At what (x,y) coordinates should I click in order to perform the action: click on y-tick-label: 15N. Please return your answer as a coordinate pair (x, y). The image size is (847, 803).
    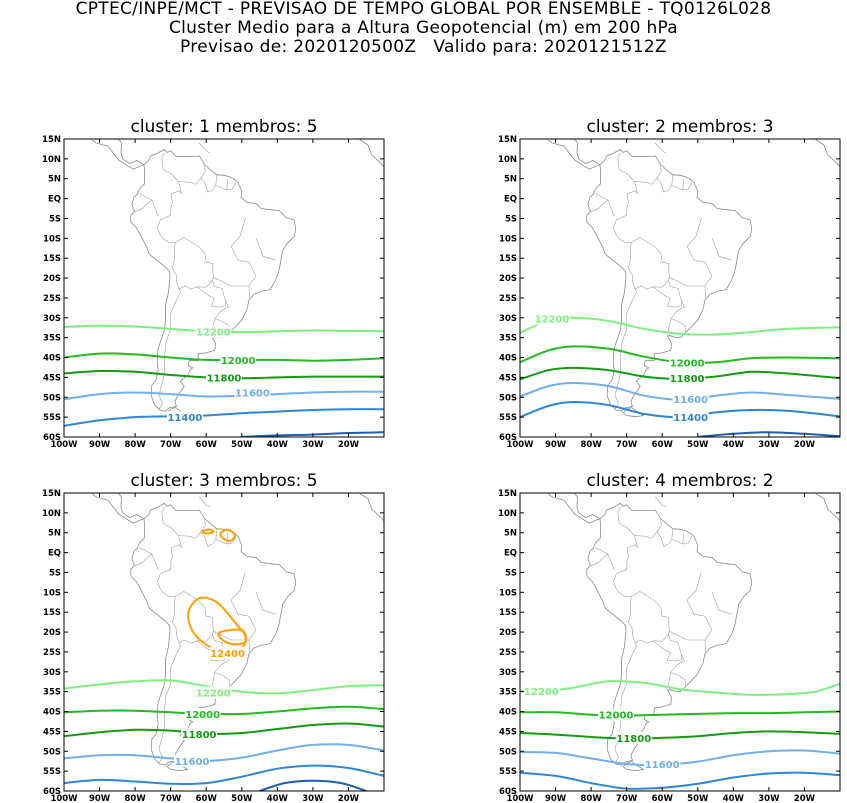
    Looking at the image, I should click on (507, 494).